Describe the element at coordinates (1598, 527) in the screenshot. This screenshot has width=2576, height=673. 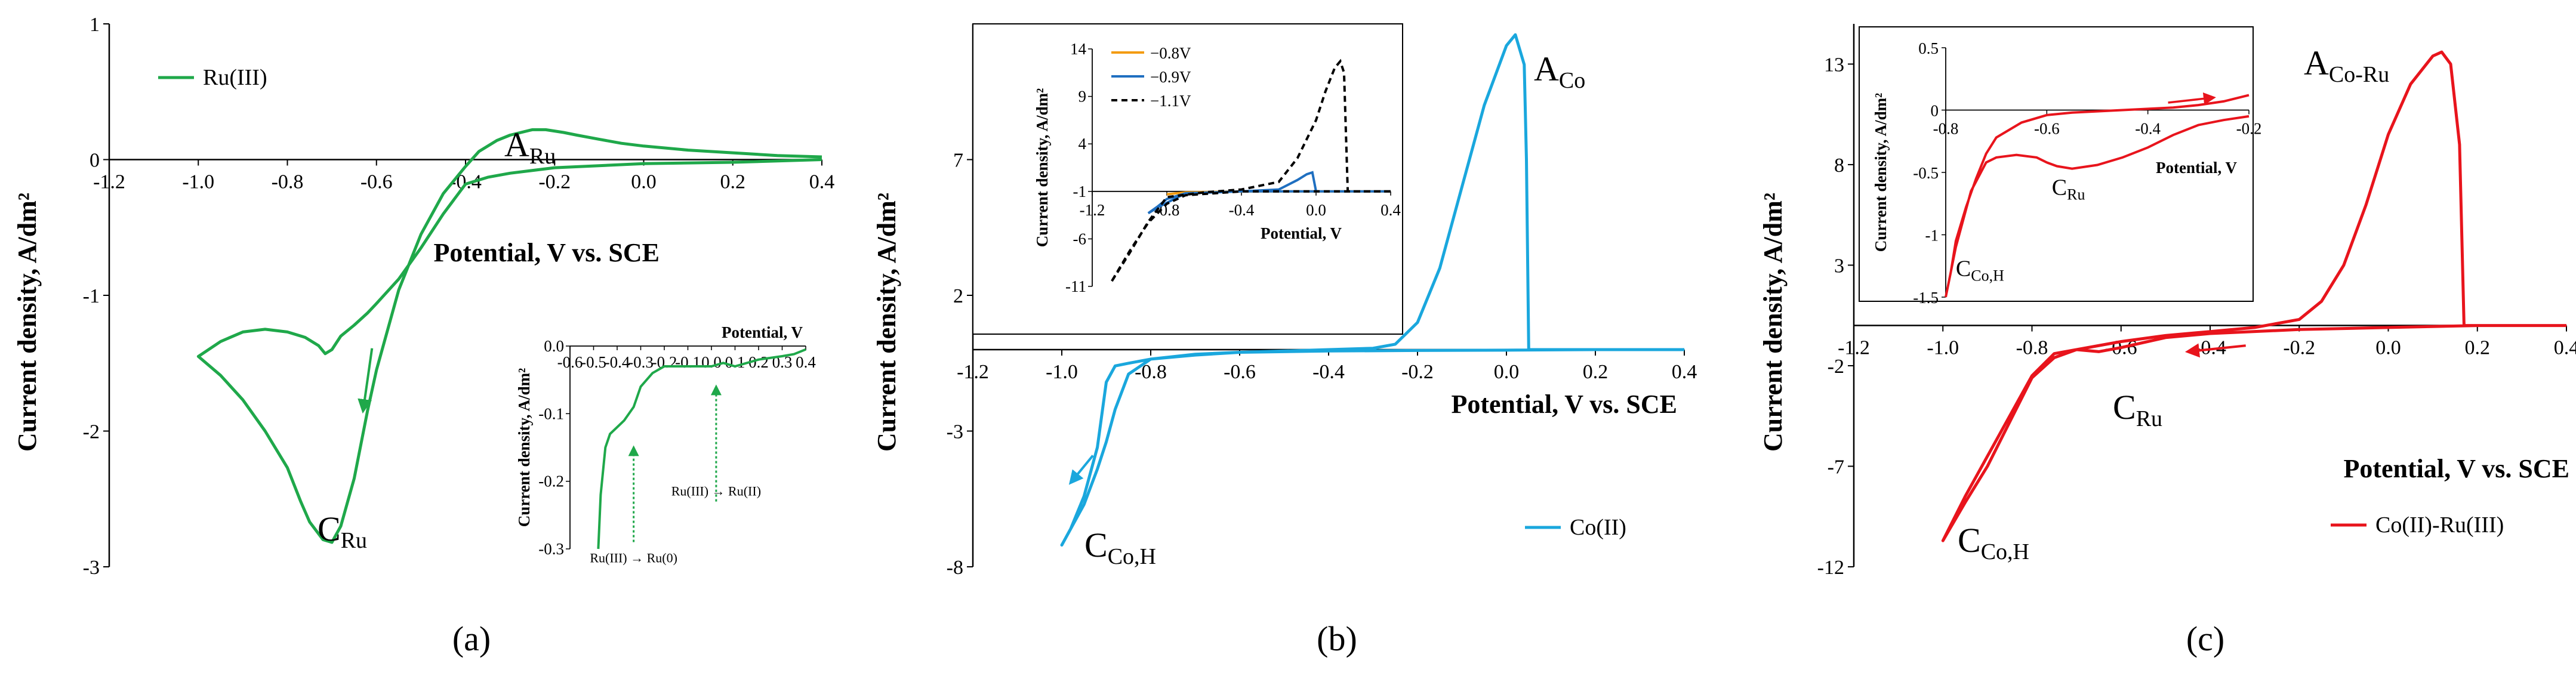
I see `legend-label: Co(II)` at that location.